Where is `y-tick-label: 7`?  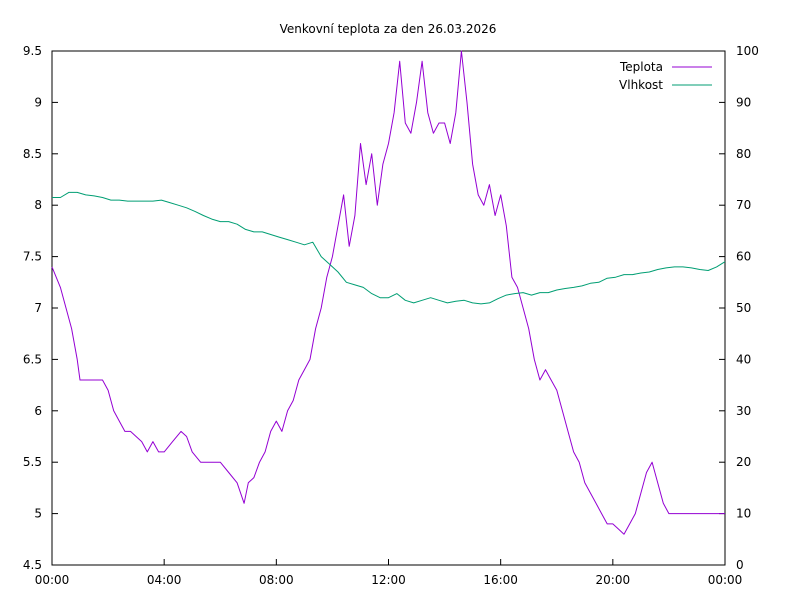
y-tick-label: 7 is located at coordinates (38, 308).